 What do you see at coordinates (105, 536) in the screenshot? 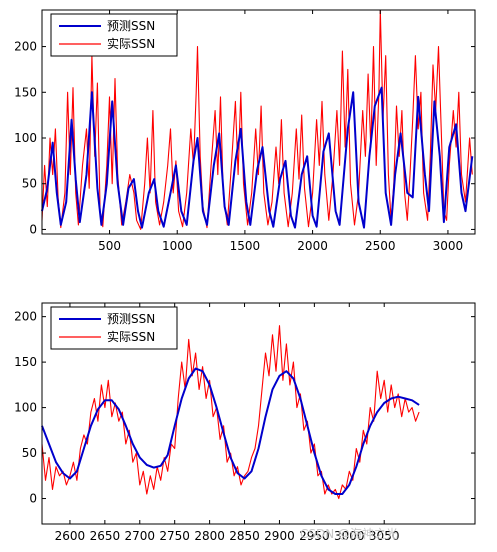
I see `x-tick-label: 2650` at bounding box center [105, 536].